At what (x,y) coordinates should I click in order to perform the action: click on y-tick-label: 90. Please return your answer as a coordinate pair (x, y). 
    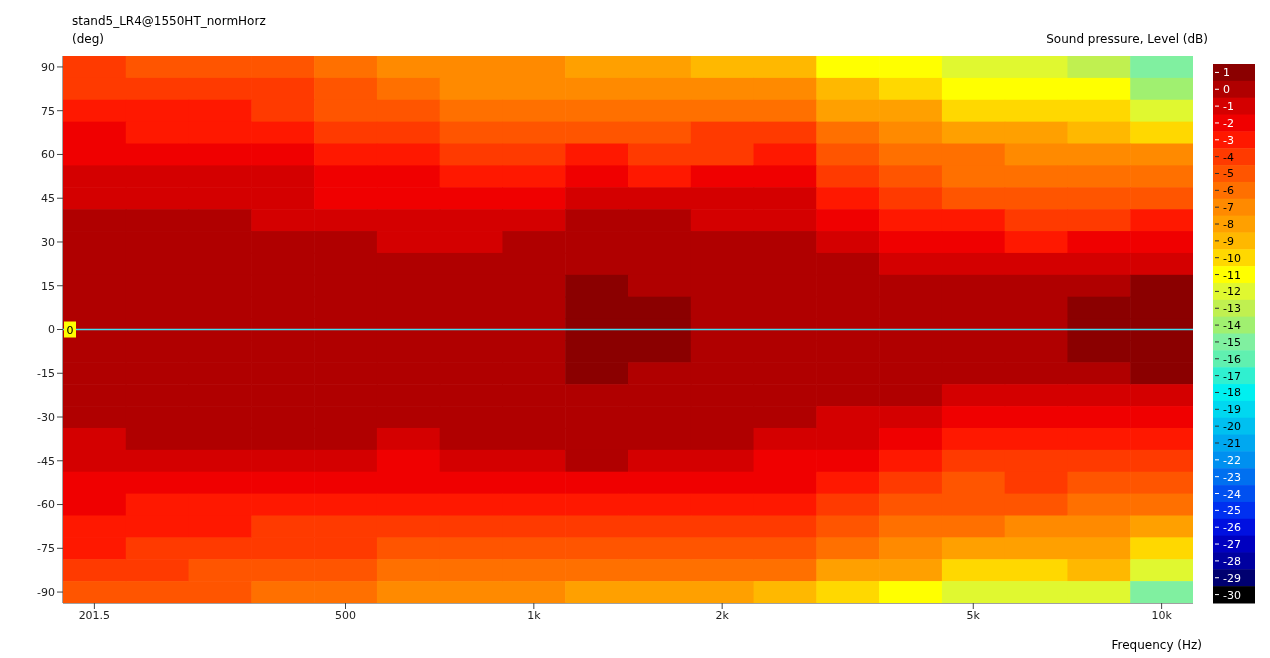
    Looking at the image, I should click on (48, 67).